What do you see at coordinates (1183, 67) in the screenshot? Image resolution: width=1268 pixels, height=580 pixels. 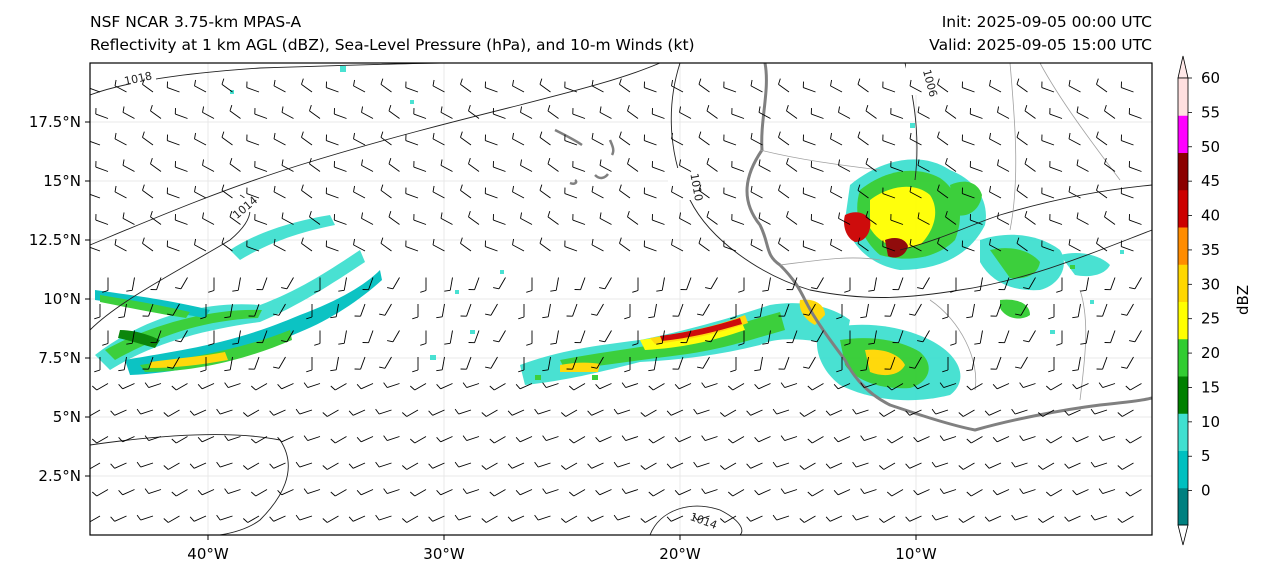 I see `colorbar-over-extension` at bounding box center [1183, 67].